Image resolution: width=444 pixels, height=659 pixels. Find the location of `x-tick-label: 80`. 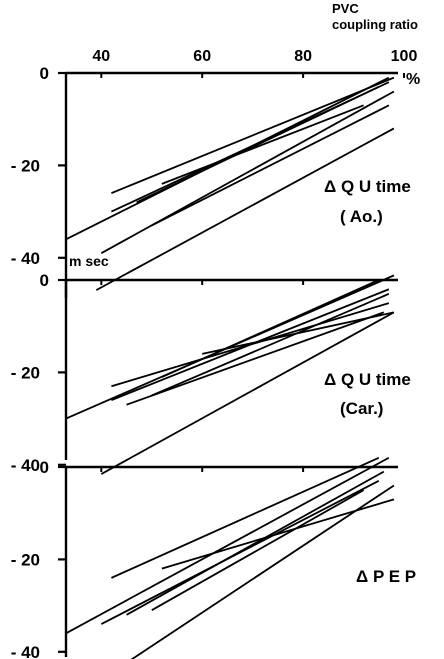

x-tick-label: 80 is located at coordinates (303, 56).